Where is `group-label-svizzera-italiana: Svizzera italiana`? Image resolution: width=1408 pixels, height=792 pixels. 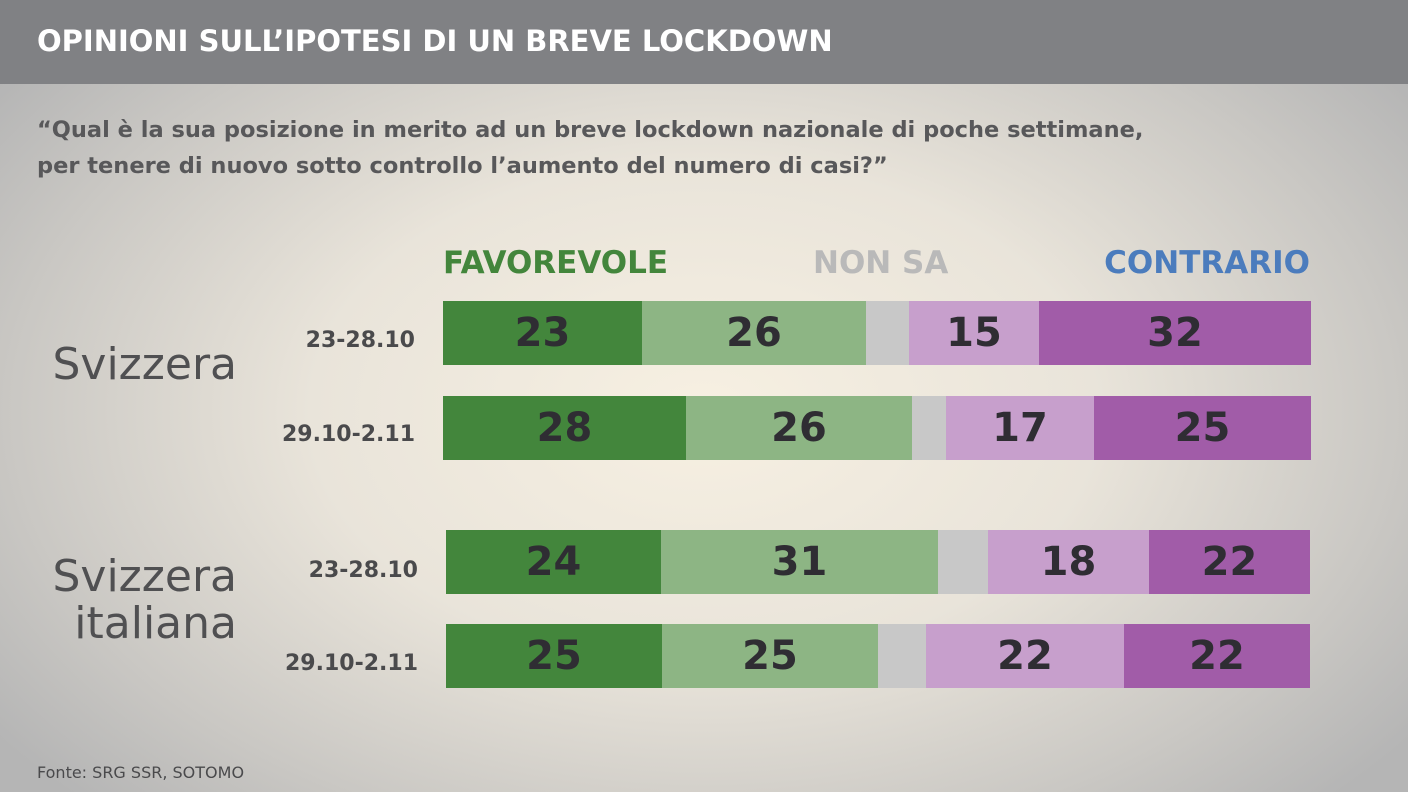 group-label-svizzera-italiana: Svizzera italiana is located at coordinates (137, 600).